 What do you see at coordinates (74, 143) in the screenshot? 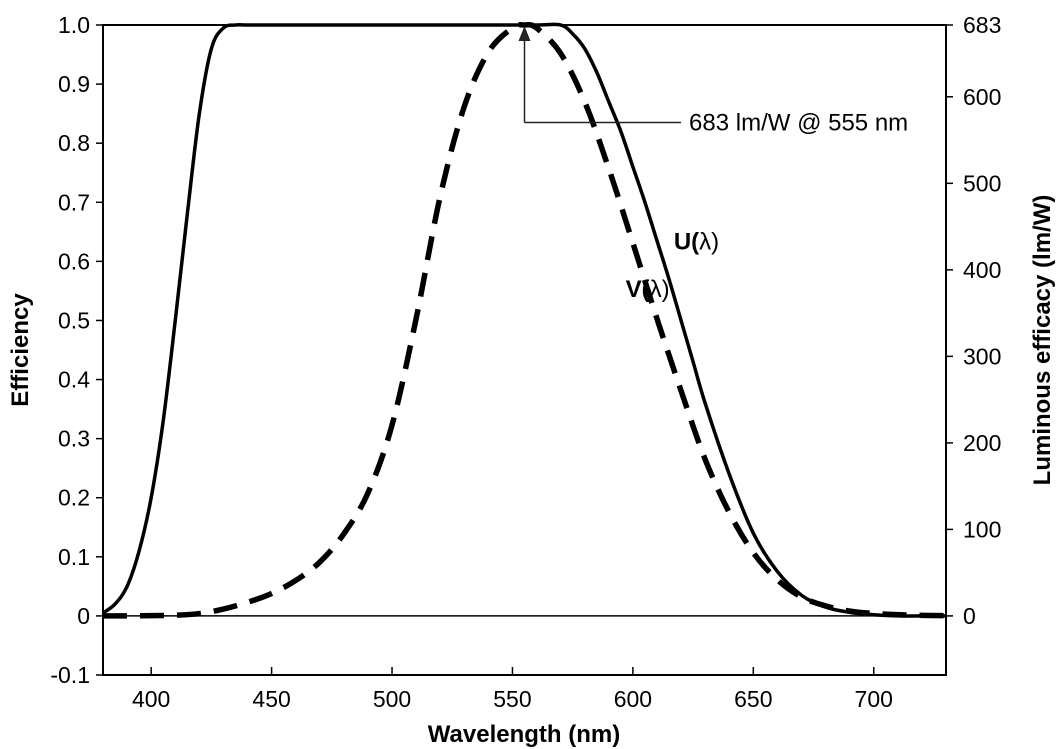
I see `y-tick-label: 0.8` at bounding box center [74, 143].